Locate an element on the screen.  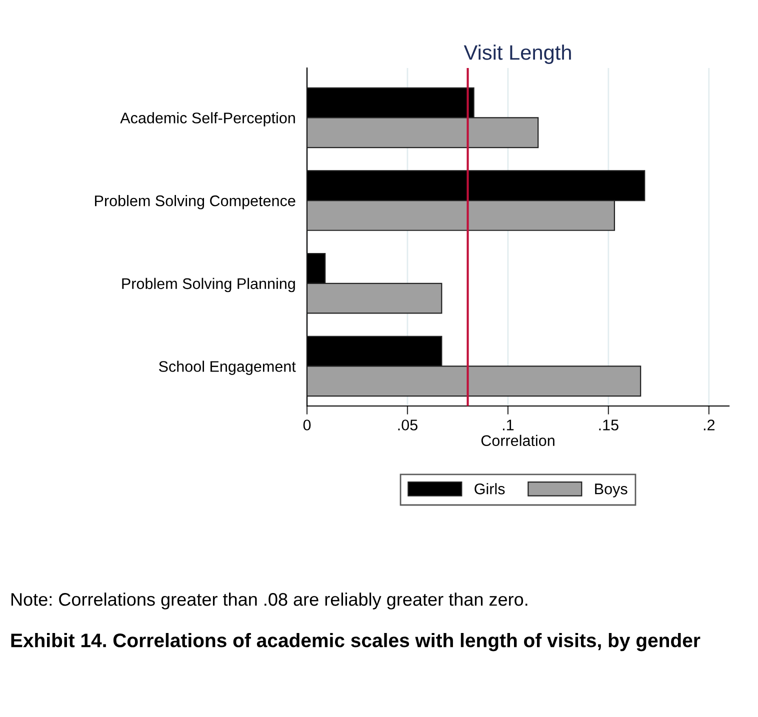
text: Exhibit 14. Correlations of academic scales with length of visits, by gender is located at coordinates (355, 642).